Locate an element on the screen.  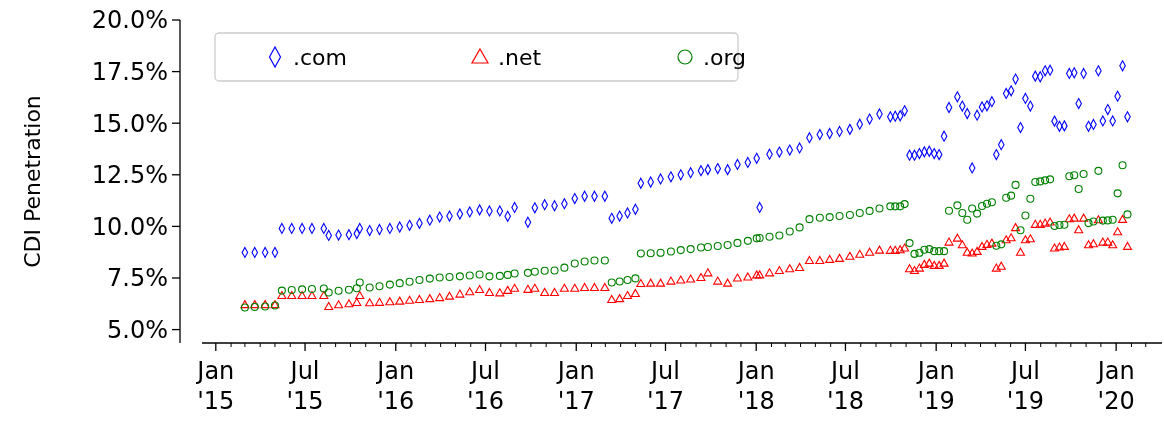
y-tick-label: 20.0% is located at coordinates (129, 20).